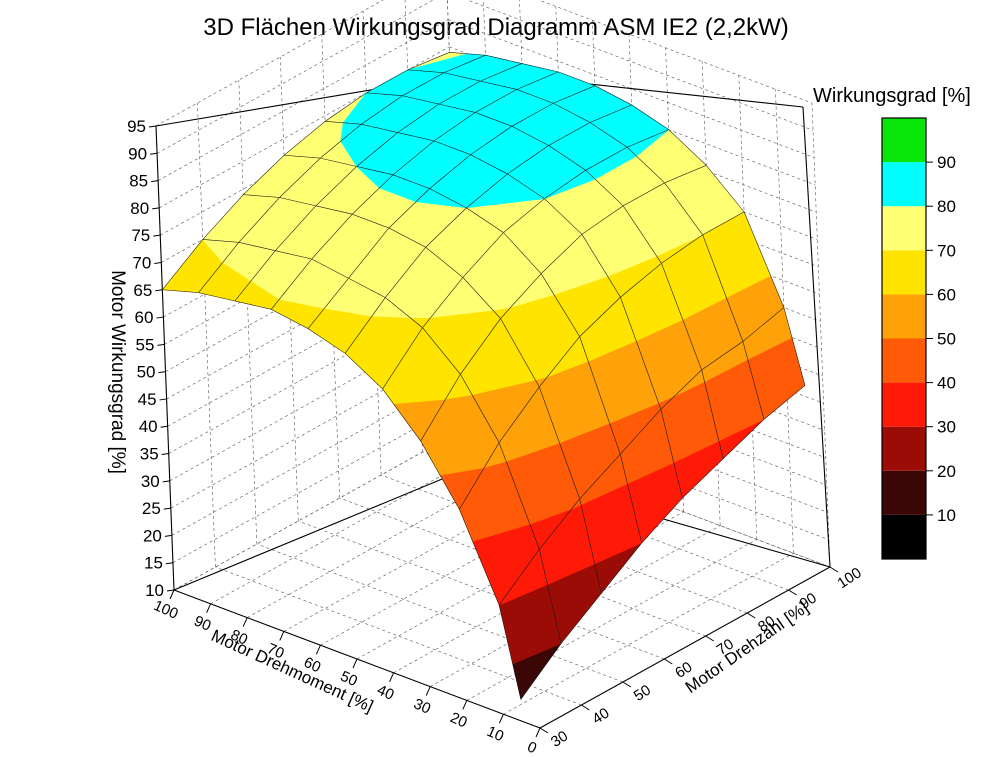  Describe the element at coordinates (147, 399) in the screenshot. I see `z-tick-label: 45` at that location.